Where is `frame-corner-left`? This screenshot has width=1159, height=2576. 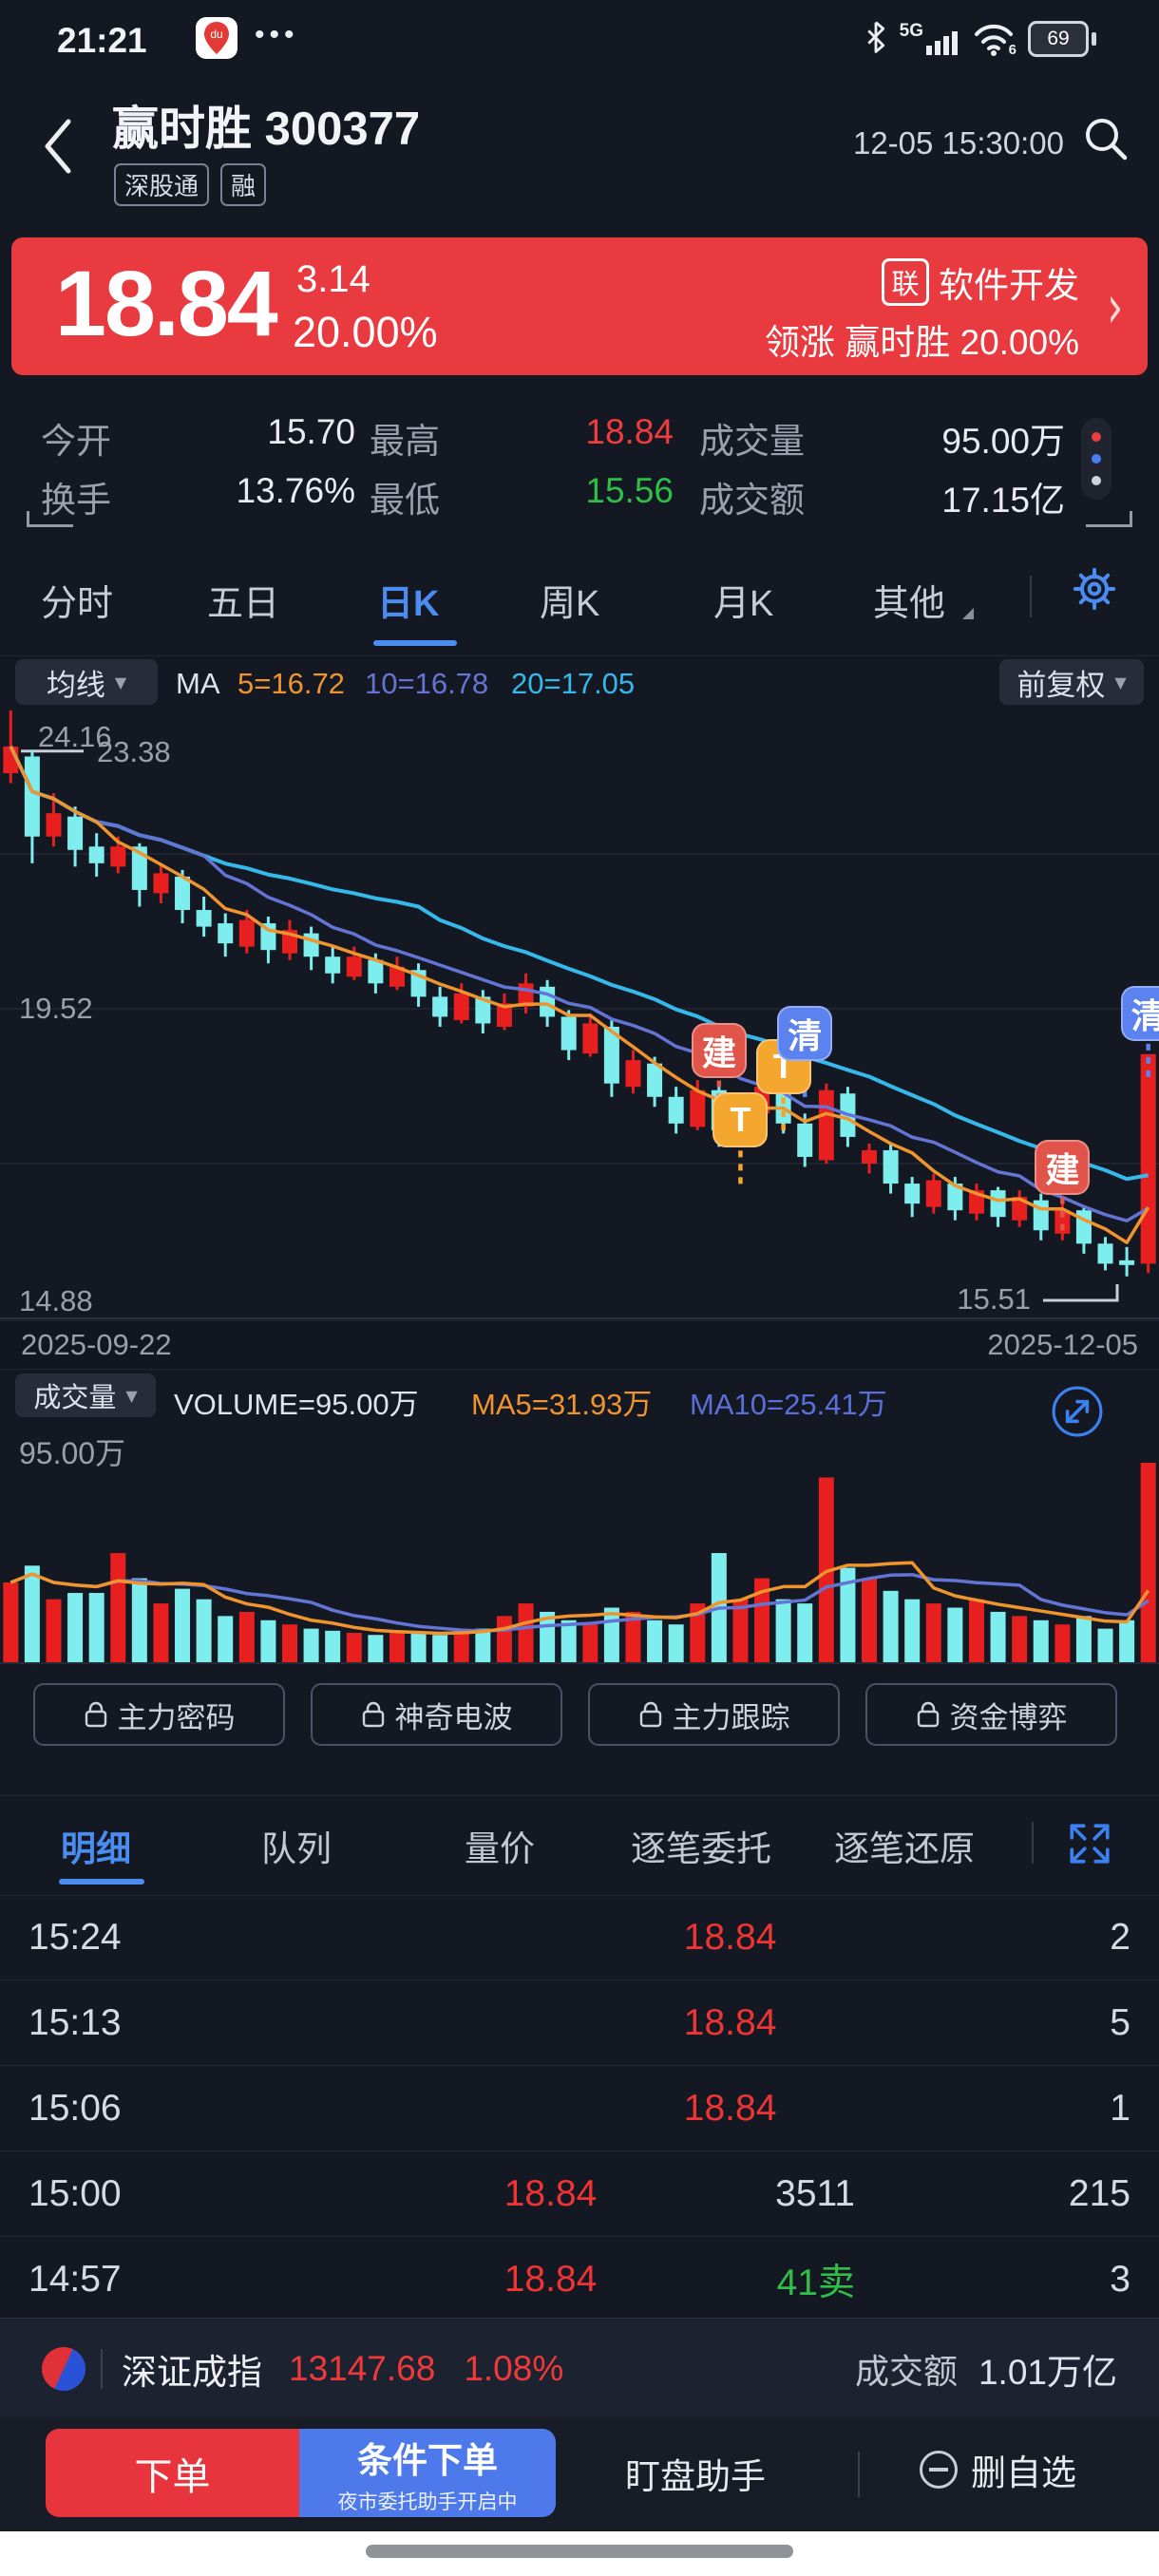
frame-corner-left is located at coordinates (50, 519).